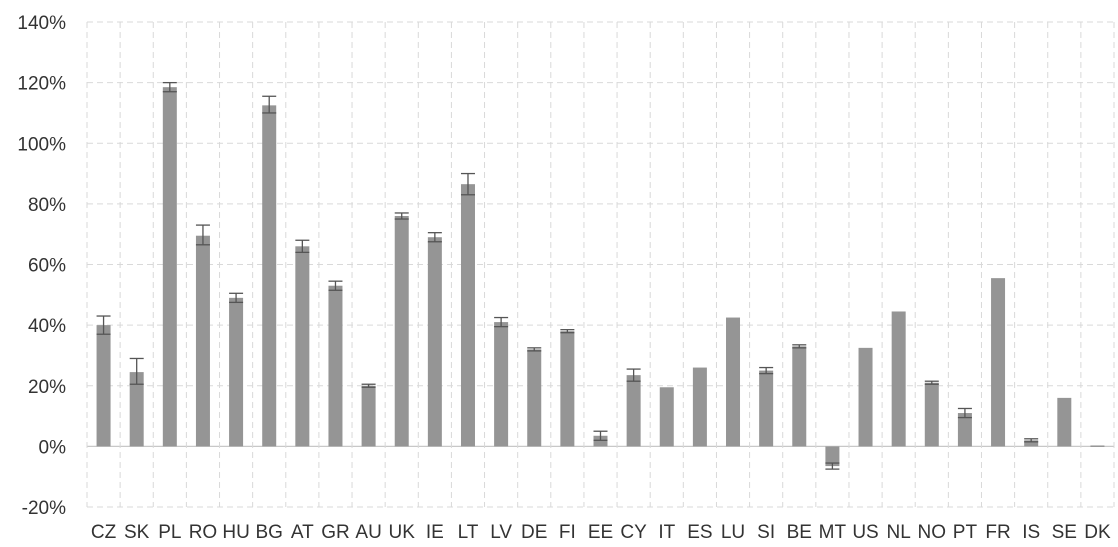 The width and height of the screenshot is (1118, 547). What do you see at coordinates (368, 532) in the screenshot?
I see `x-category-label: AU` at bounding box center [368, 532].